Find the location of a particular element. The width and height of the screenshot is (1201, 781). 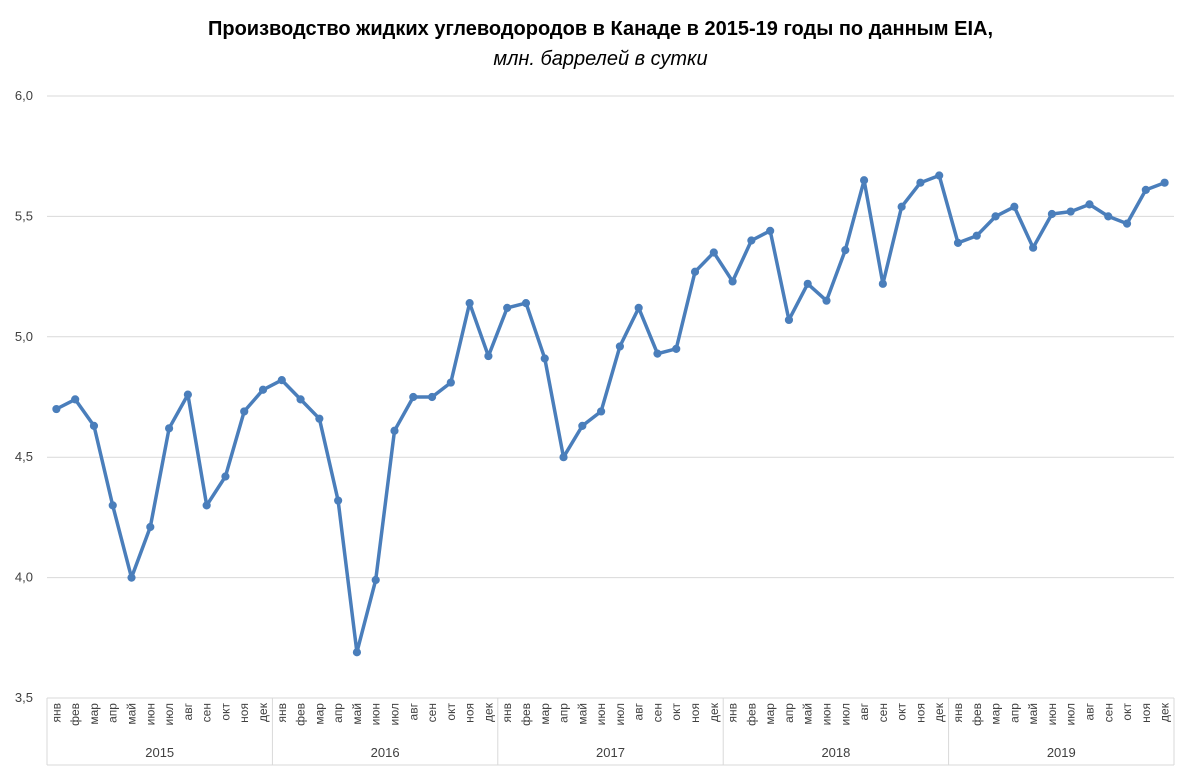

y-tick-label: 5,0 is located at coordinates (24, 336).